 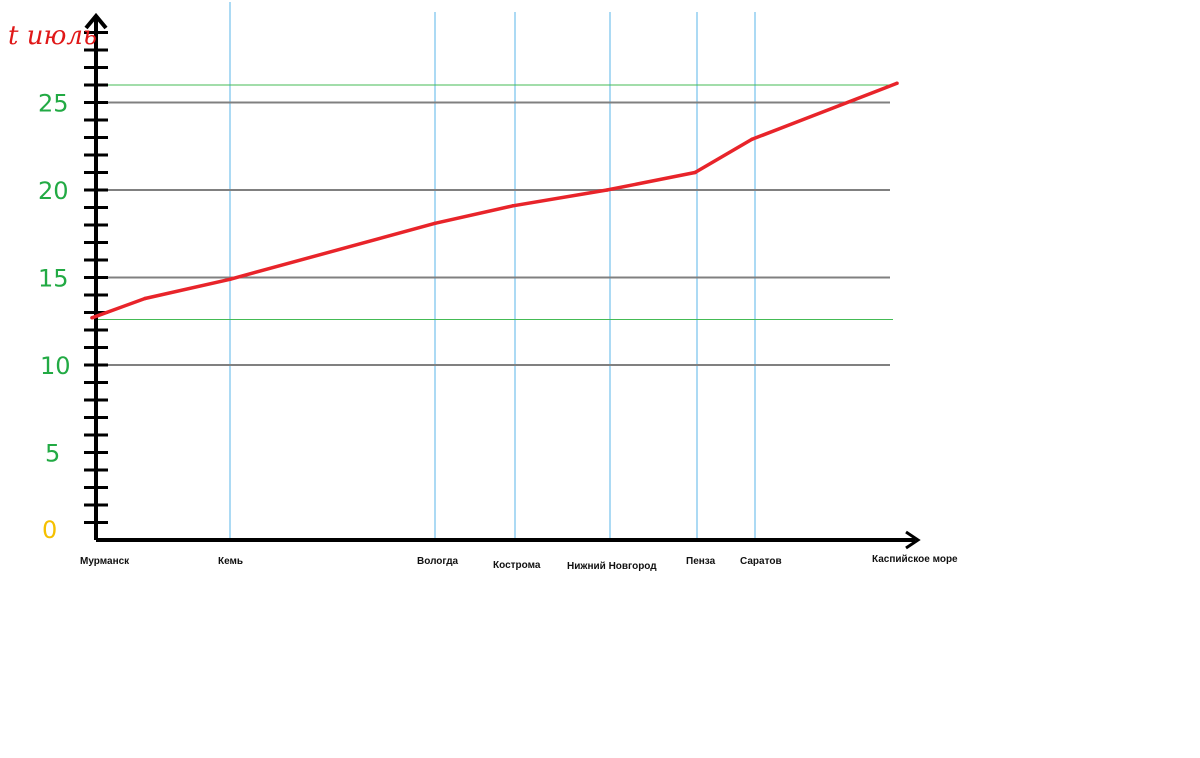 I want to click on x-axis-arrow, so click(x=913, y=540).